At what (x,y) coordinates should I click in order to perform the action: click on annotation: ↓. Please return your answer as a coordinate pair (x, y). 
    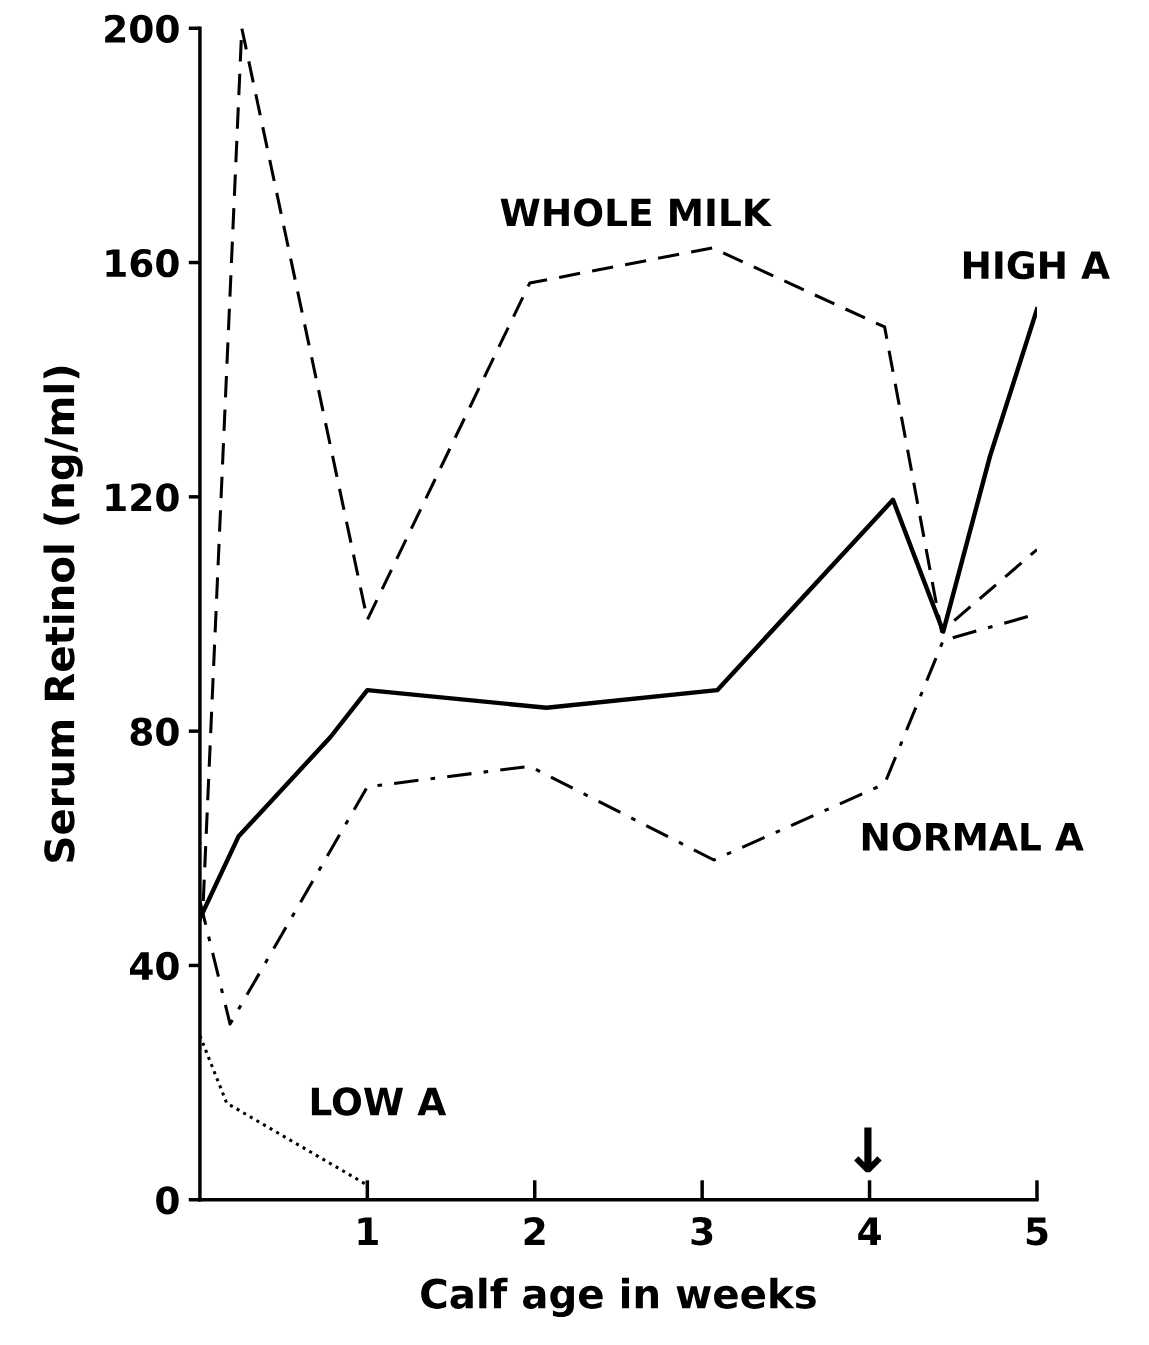
    Looking at the image, I should click on (868, 1150).